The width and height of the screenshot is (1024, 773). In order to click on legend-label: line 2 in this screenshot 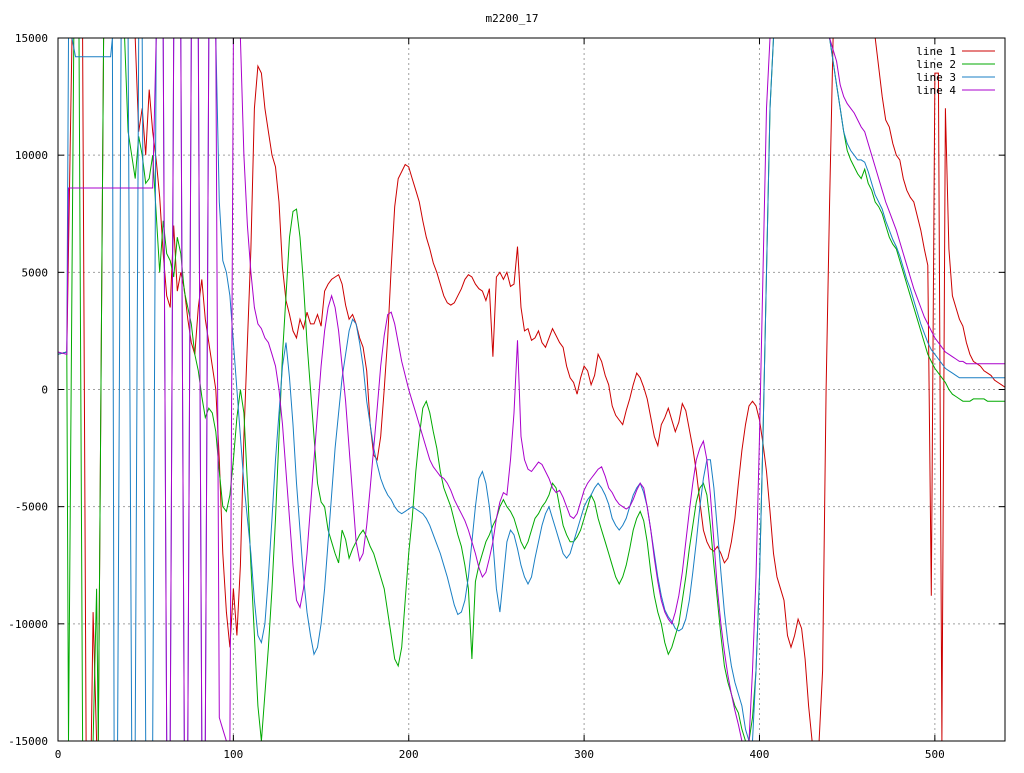, I will do `click(936, 64)`.